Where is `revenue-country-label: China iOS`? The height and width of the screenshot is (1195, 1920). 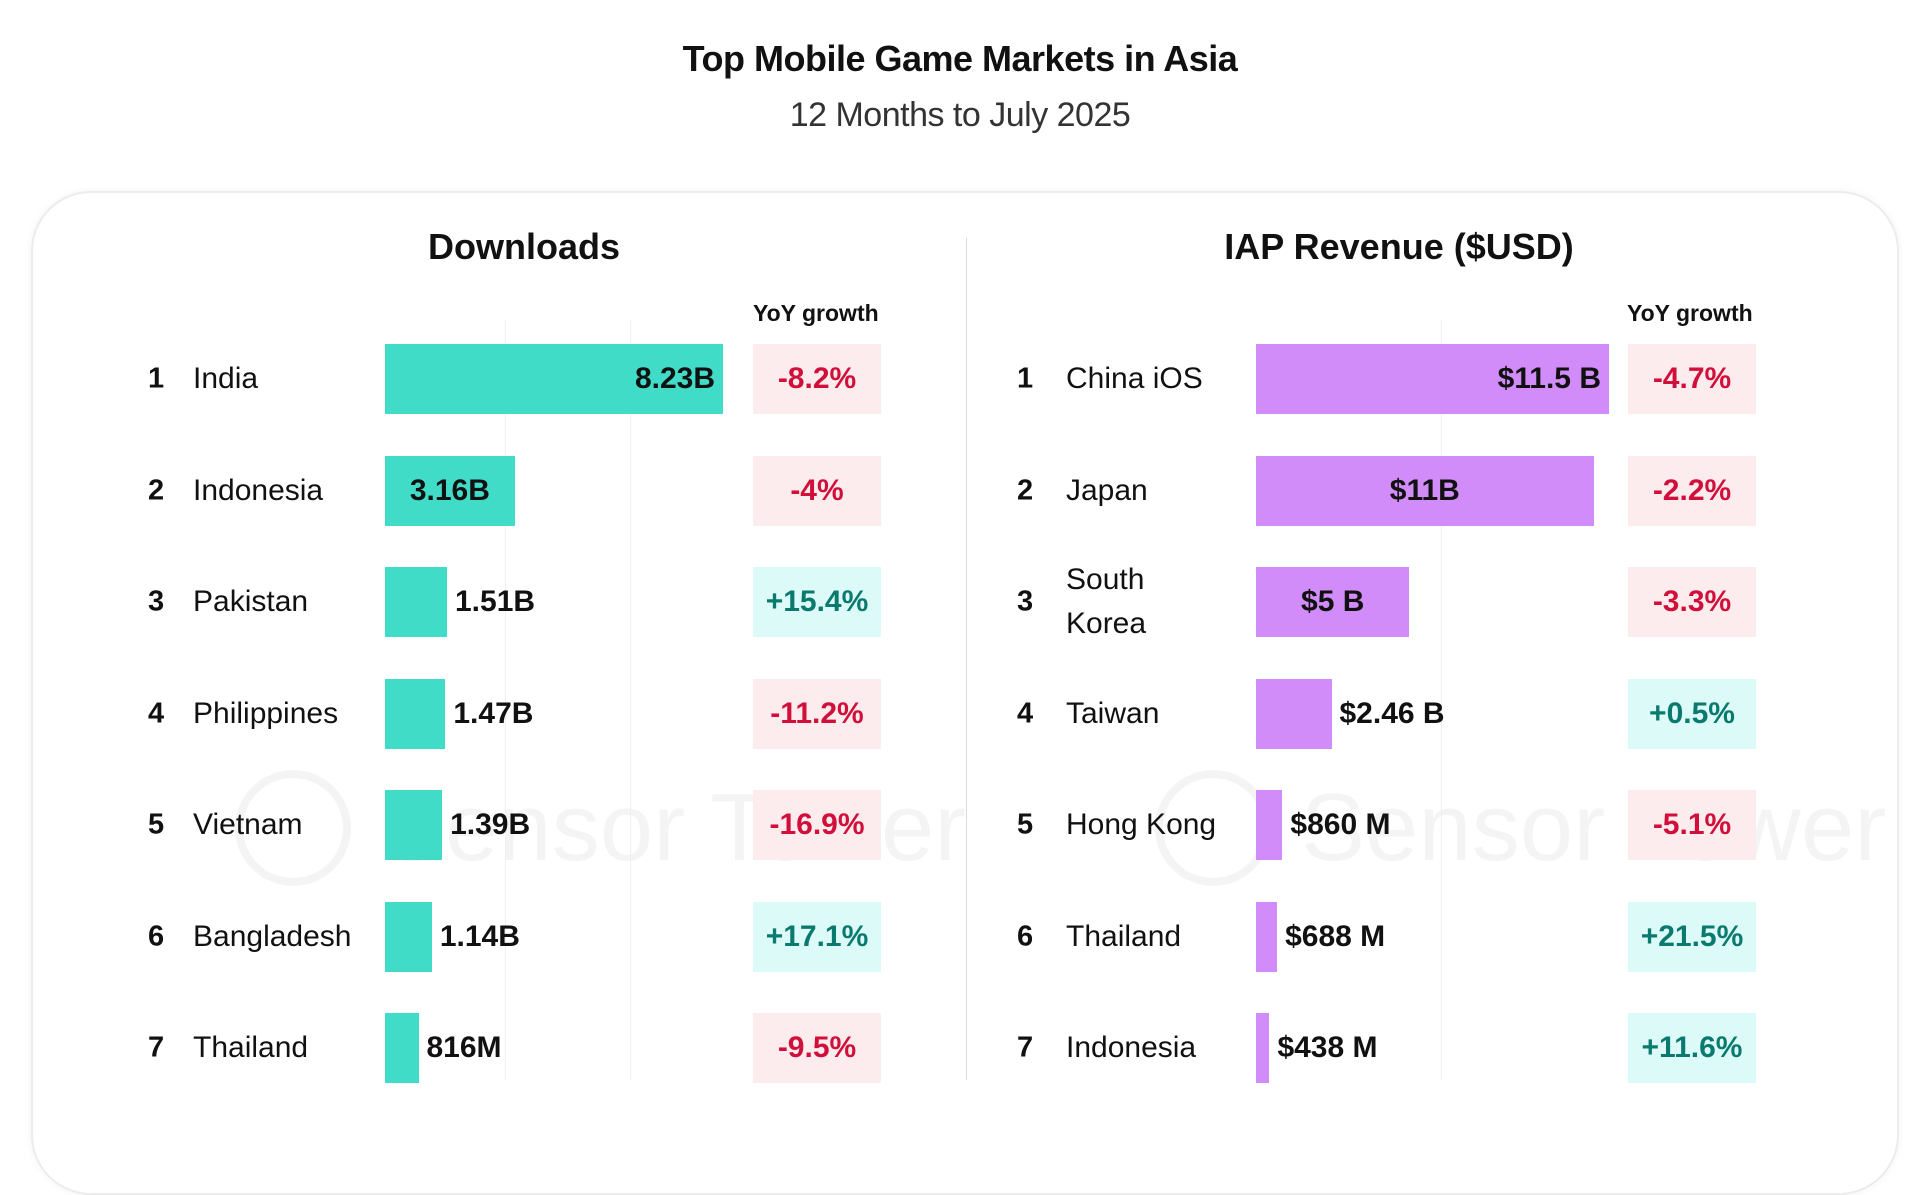
revenue-country-label: China iOS is located at coordinates (1134, 378).